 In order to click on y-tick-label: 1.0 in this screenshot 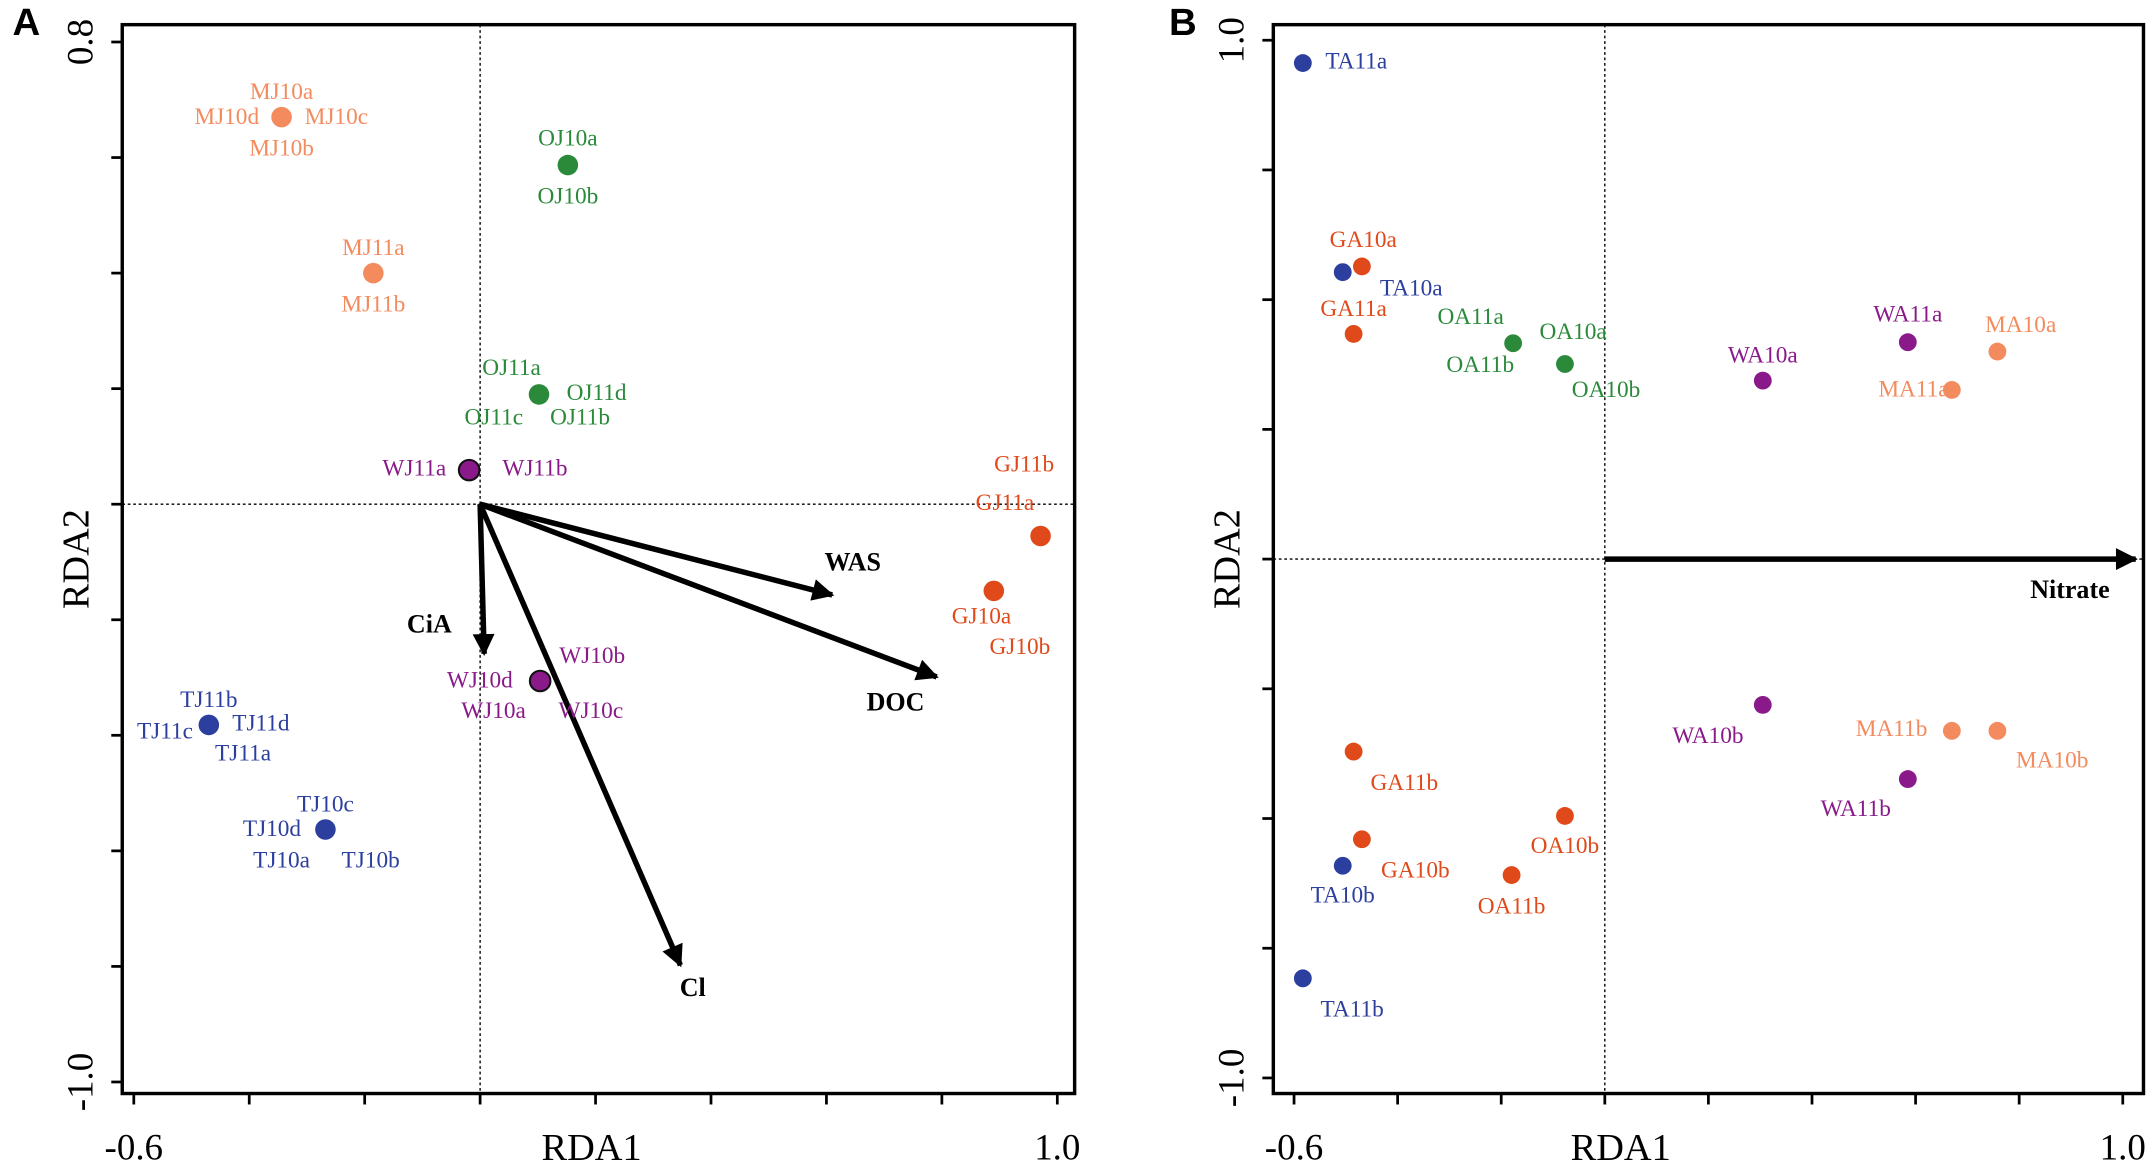, I will do `click(1231, 40)`.